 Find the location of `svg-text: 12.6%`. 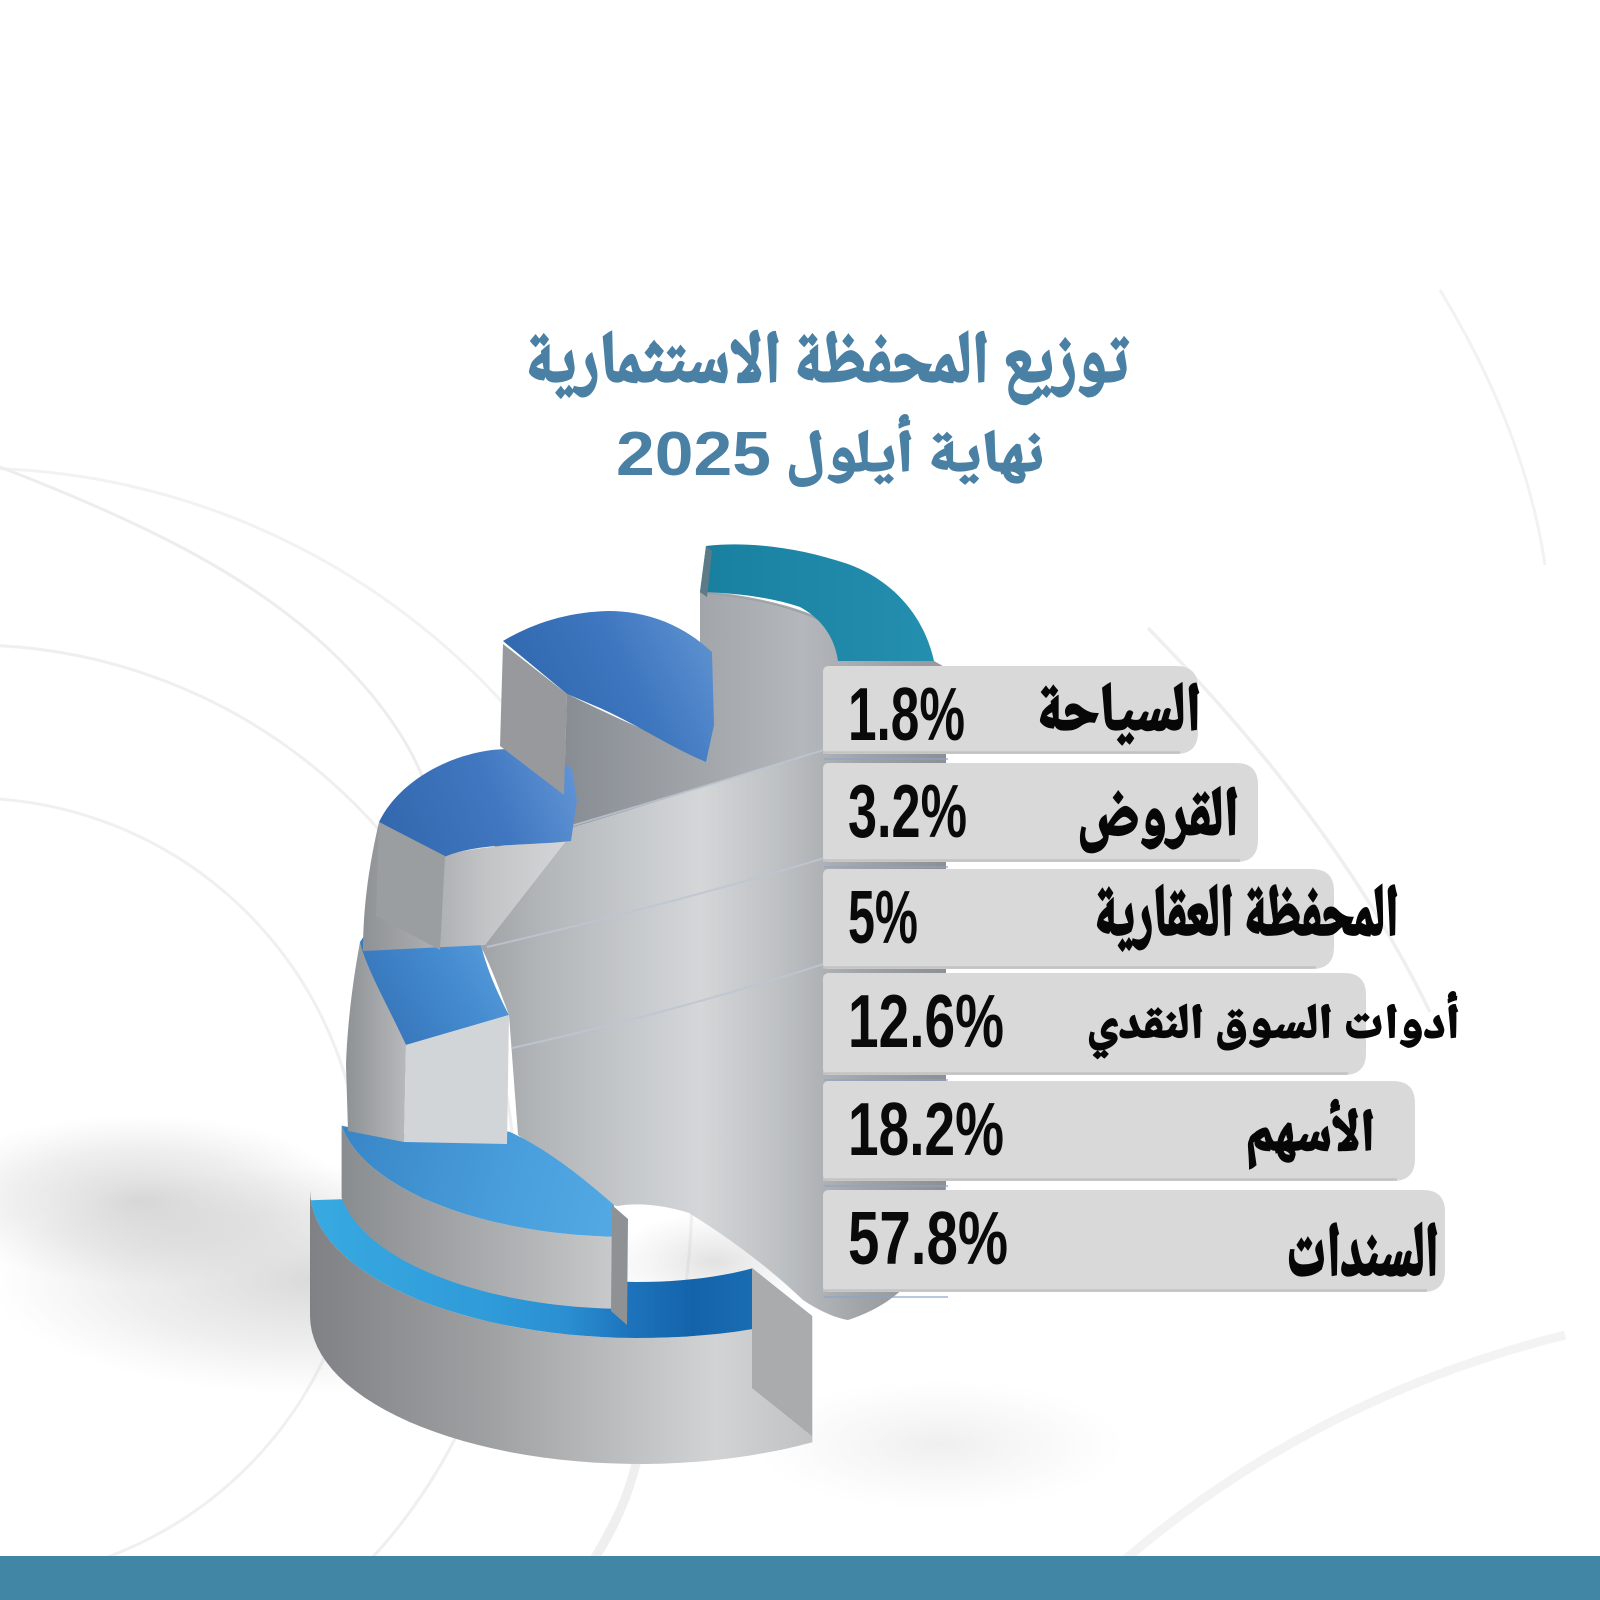

svg-text: 12.6% is located at coordinates (926, 1021).